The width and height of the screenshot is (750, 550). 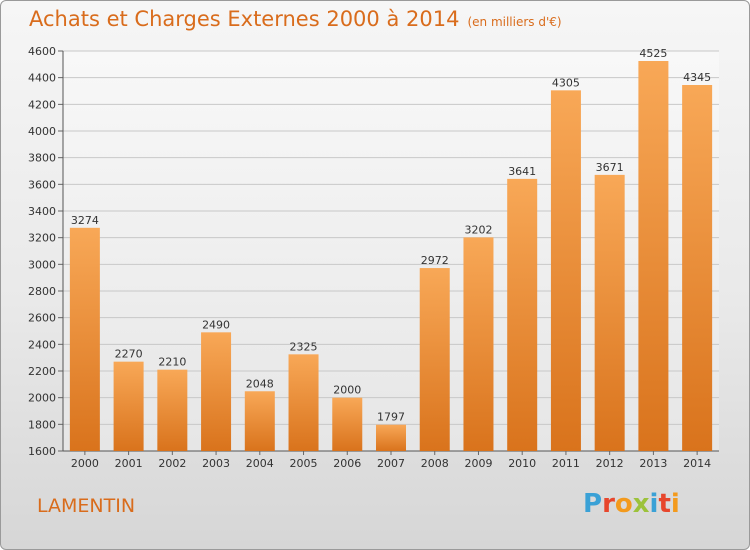 I want to click on y-tick-label: 4600, so click(x=42, y=51).